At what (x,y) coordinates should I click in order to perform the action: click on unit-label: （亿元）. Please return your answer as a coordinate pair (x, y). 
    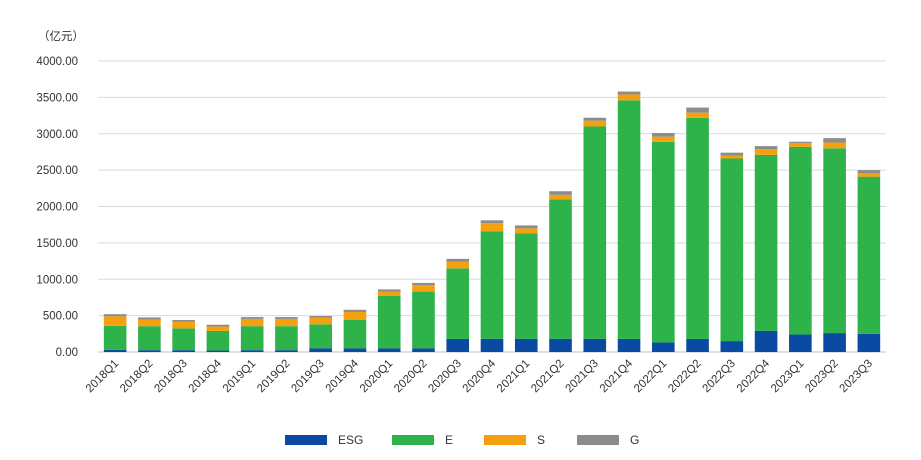
    Looking at the image, I should click on (61, 36).